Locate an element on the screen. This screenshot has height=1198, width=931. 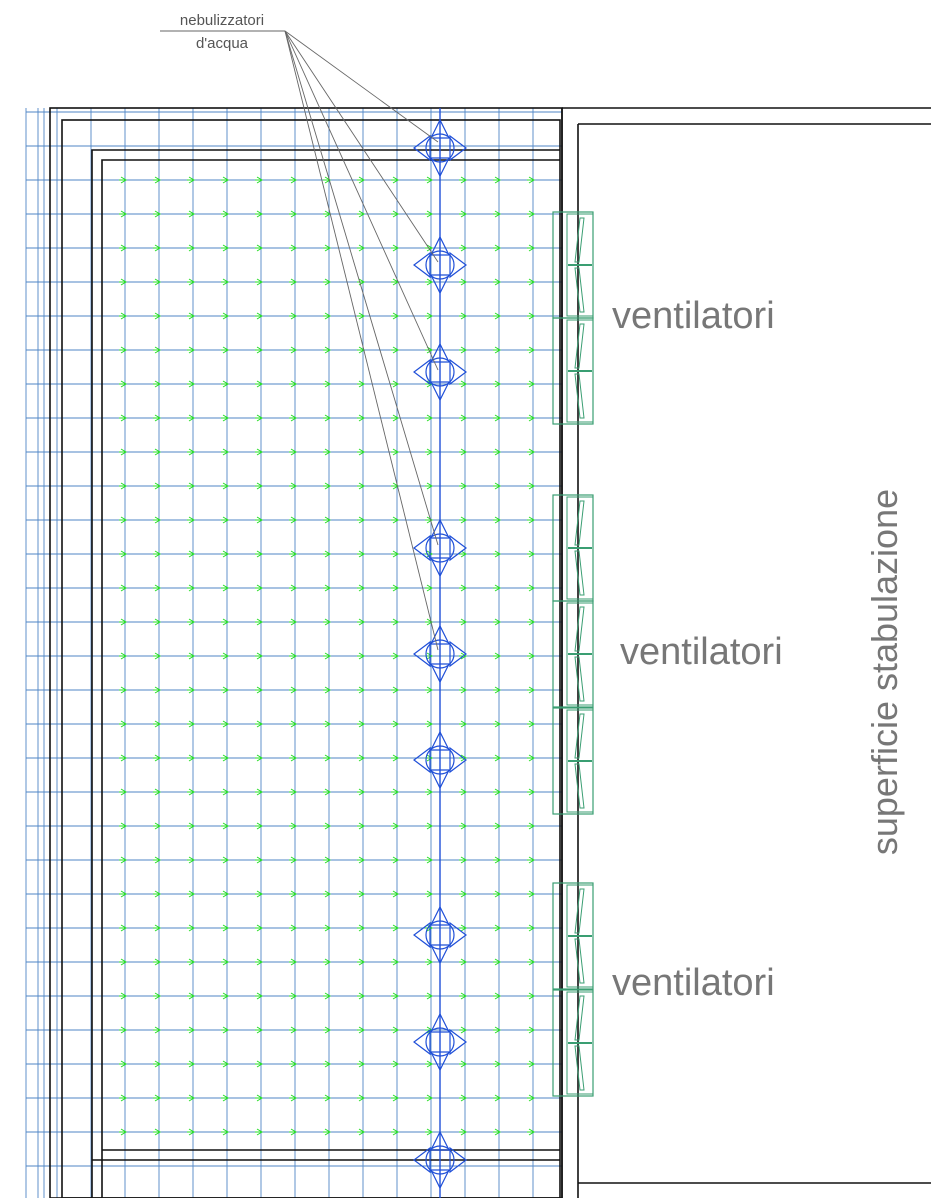
leader-line is located at coordinates (361, 340).